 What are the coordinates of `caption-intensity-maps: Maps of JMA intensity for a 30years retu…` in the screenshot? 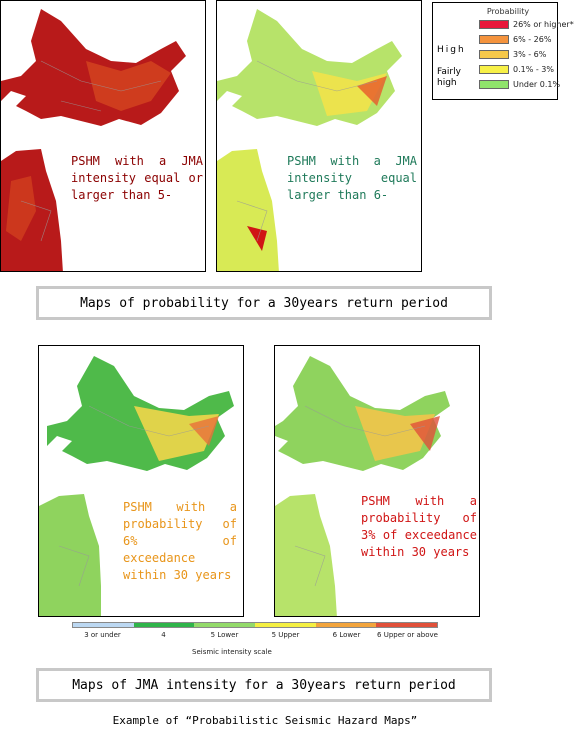 It's located at (264, 685).